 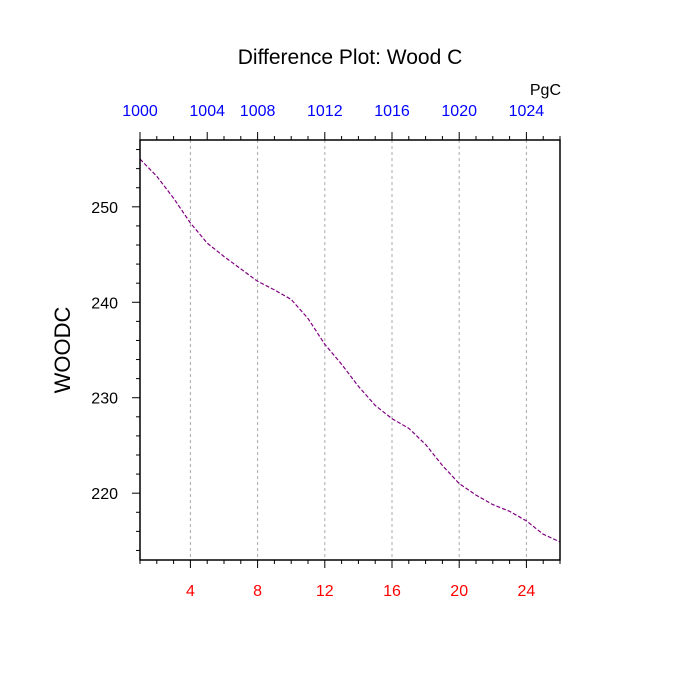 What do you see at coordinates (104, 303) in the screenshot?
I see `y-tick-label: 240` at bounding box center [104, 303].